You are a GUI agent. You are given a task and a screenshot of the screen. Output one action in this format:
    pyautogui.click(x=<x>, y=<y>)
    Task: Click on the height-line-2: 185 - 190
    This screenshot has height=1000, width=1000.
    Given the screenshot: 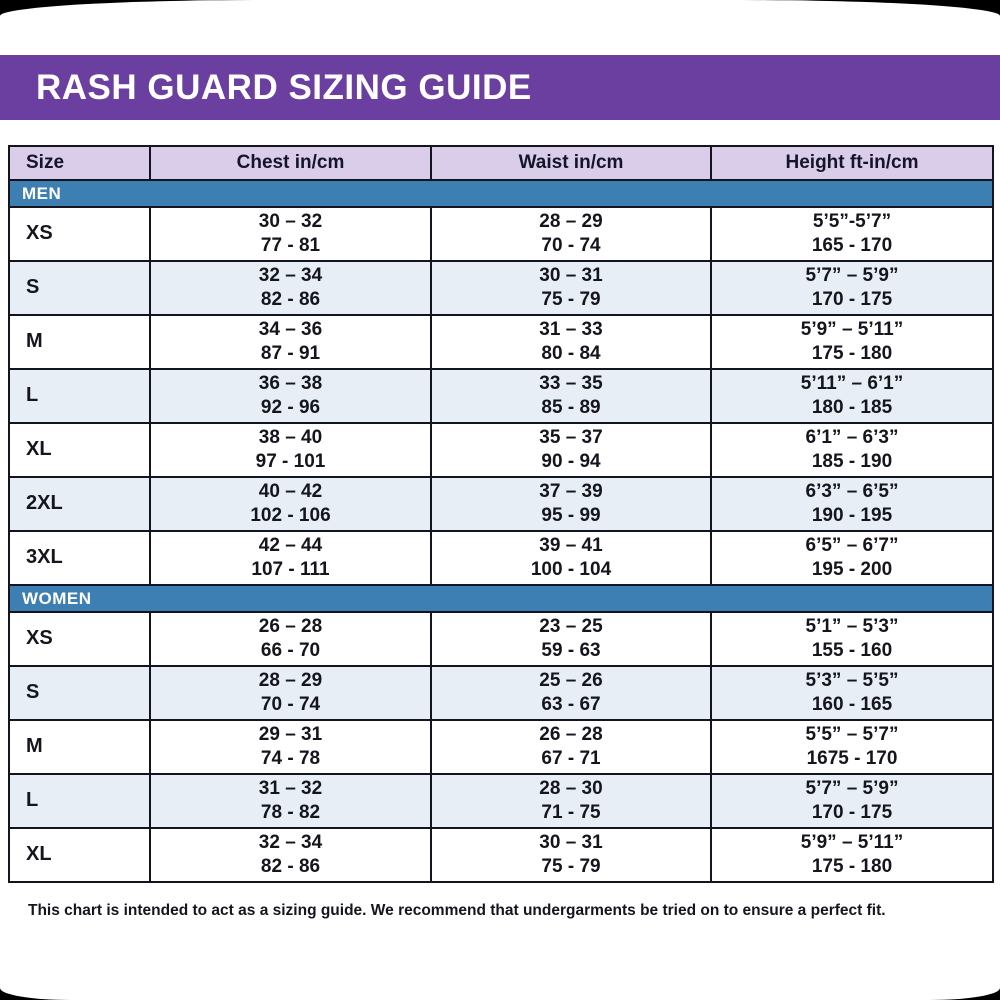 What is the action you would take?
    pyautogui.click(x=852, y=461)
    